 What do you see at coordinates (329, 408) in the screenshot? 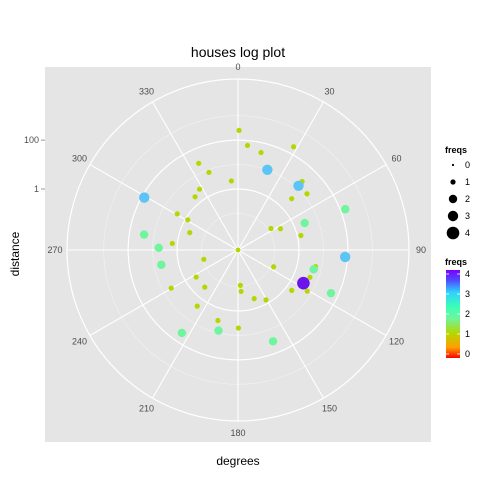
I see `angle-tick-label: 150` at bounding box center [329, 408].